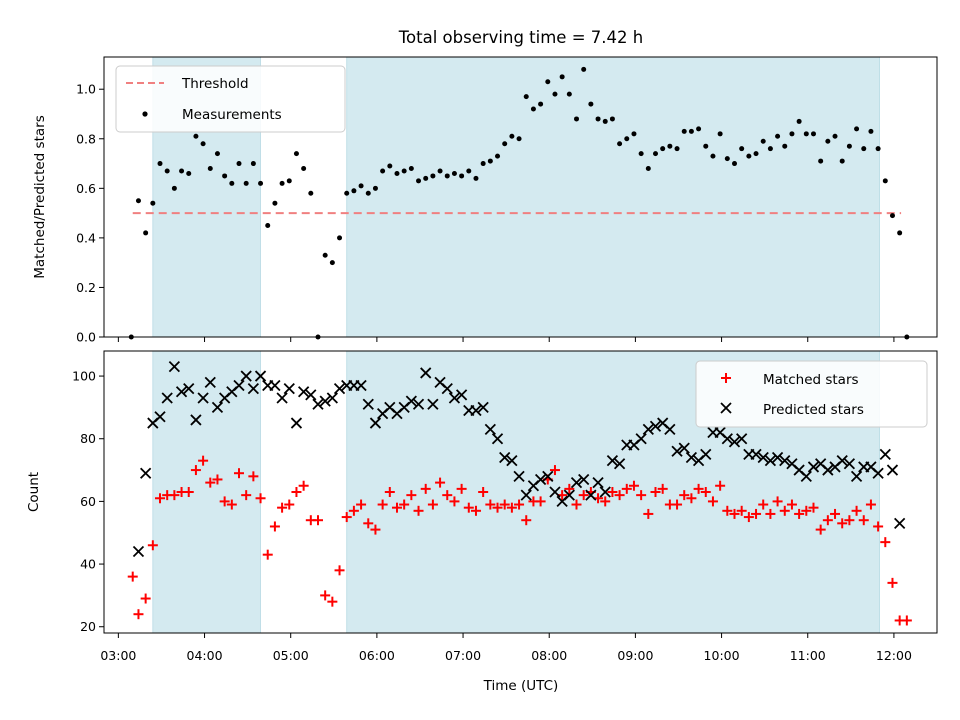 This screenshot has height=720, width=960. Describe the element at coordinates (88, 626) in the screenshot. I see `y-tick-label: 20` at that location.